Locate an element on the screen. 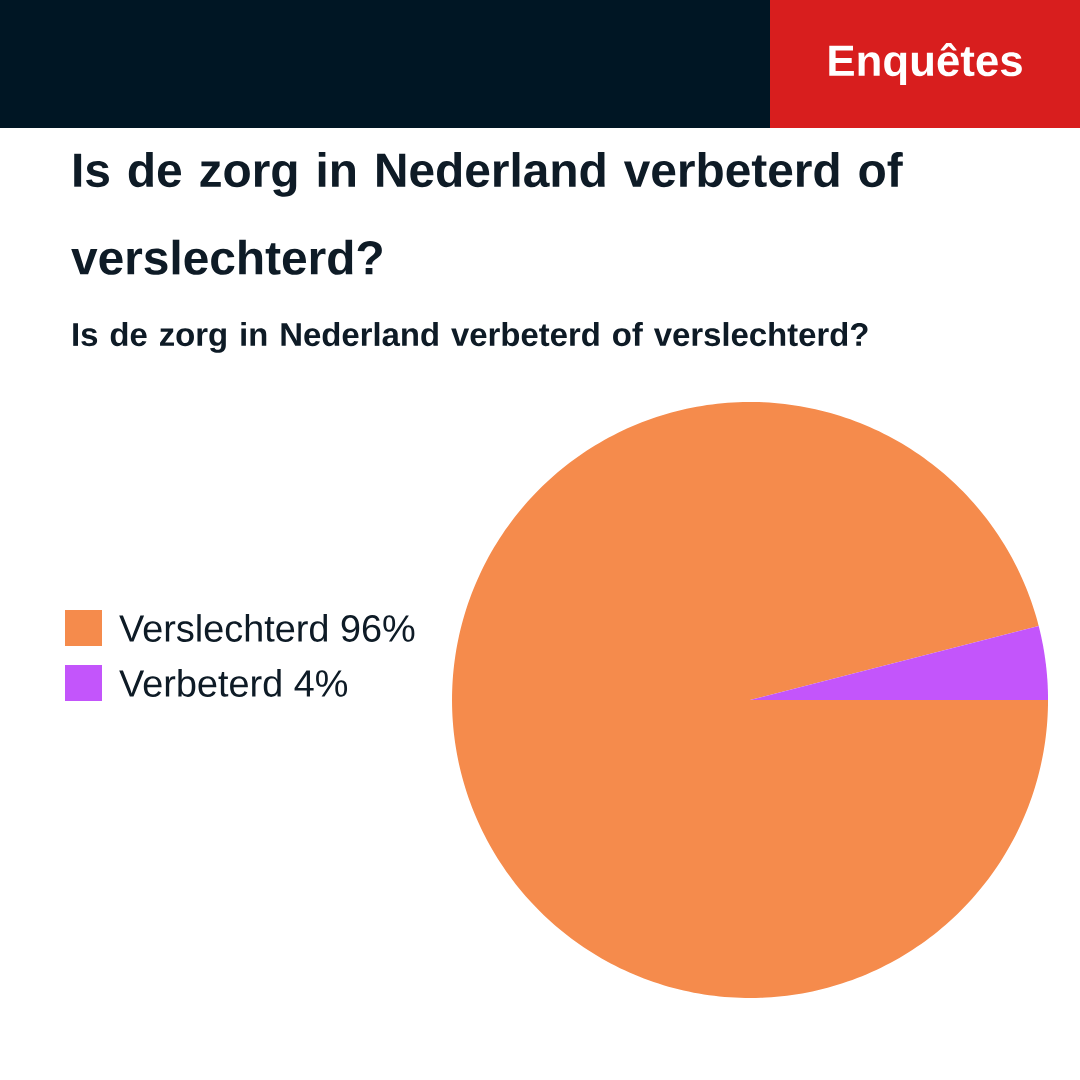 The image size is (1080, 1080). text: Enquêtes is located at coordinates (925, 64).